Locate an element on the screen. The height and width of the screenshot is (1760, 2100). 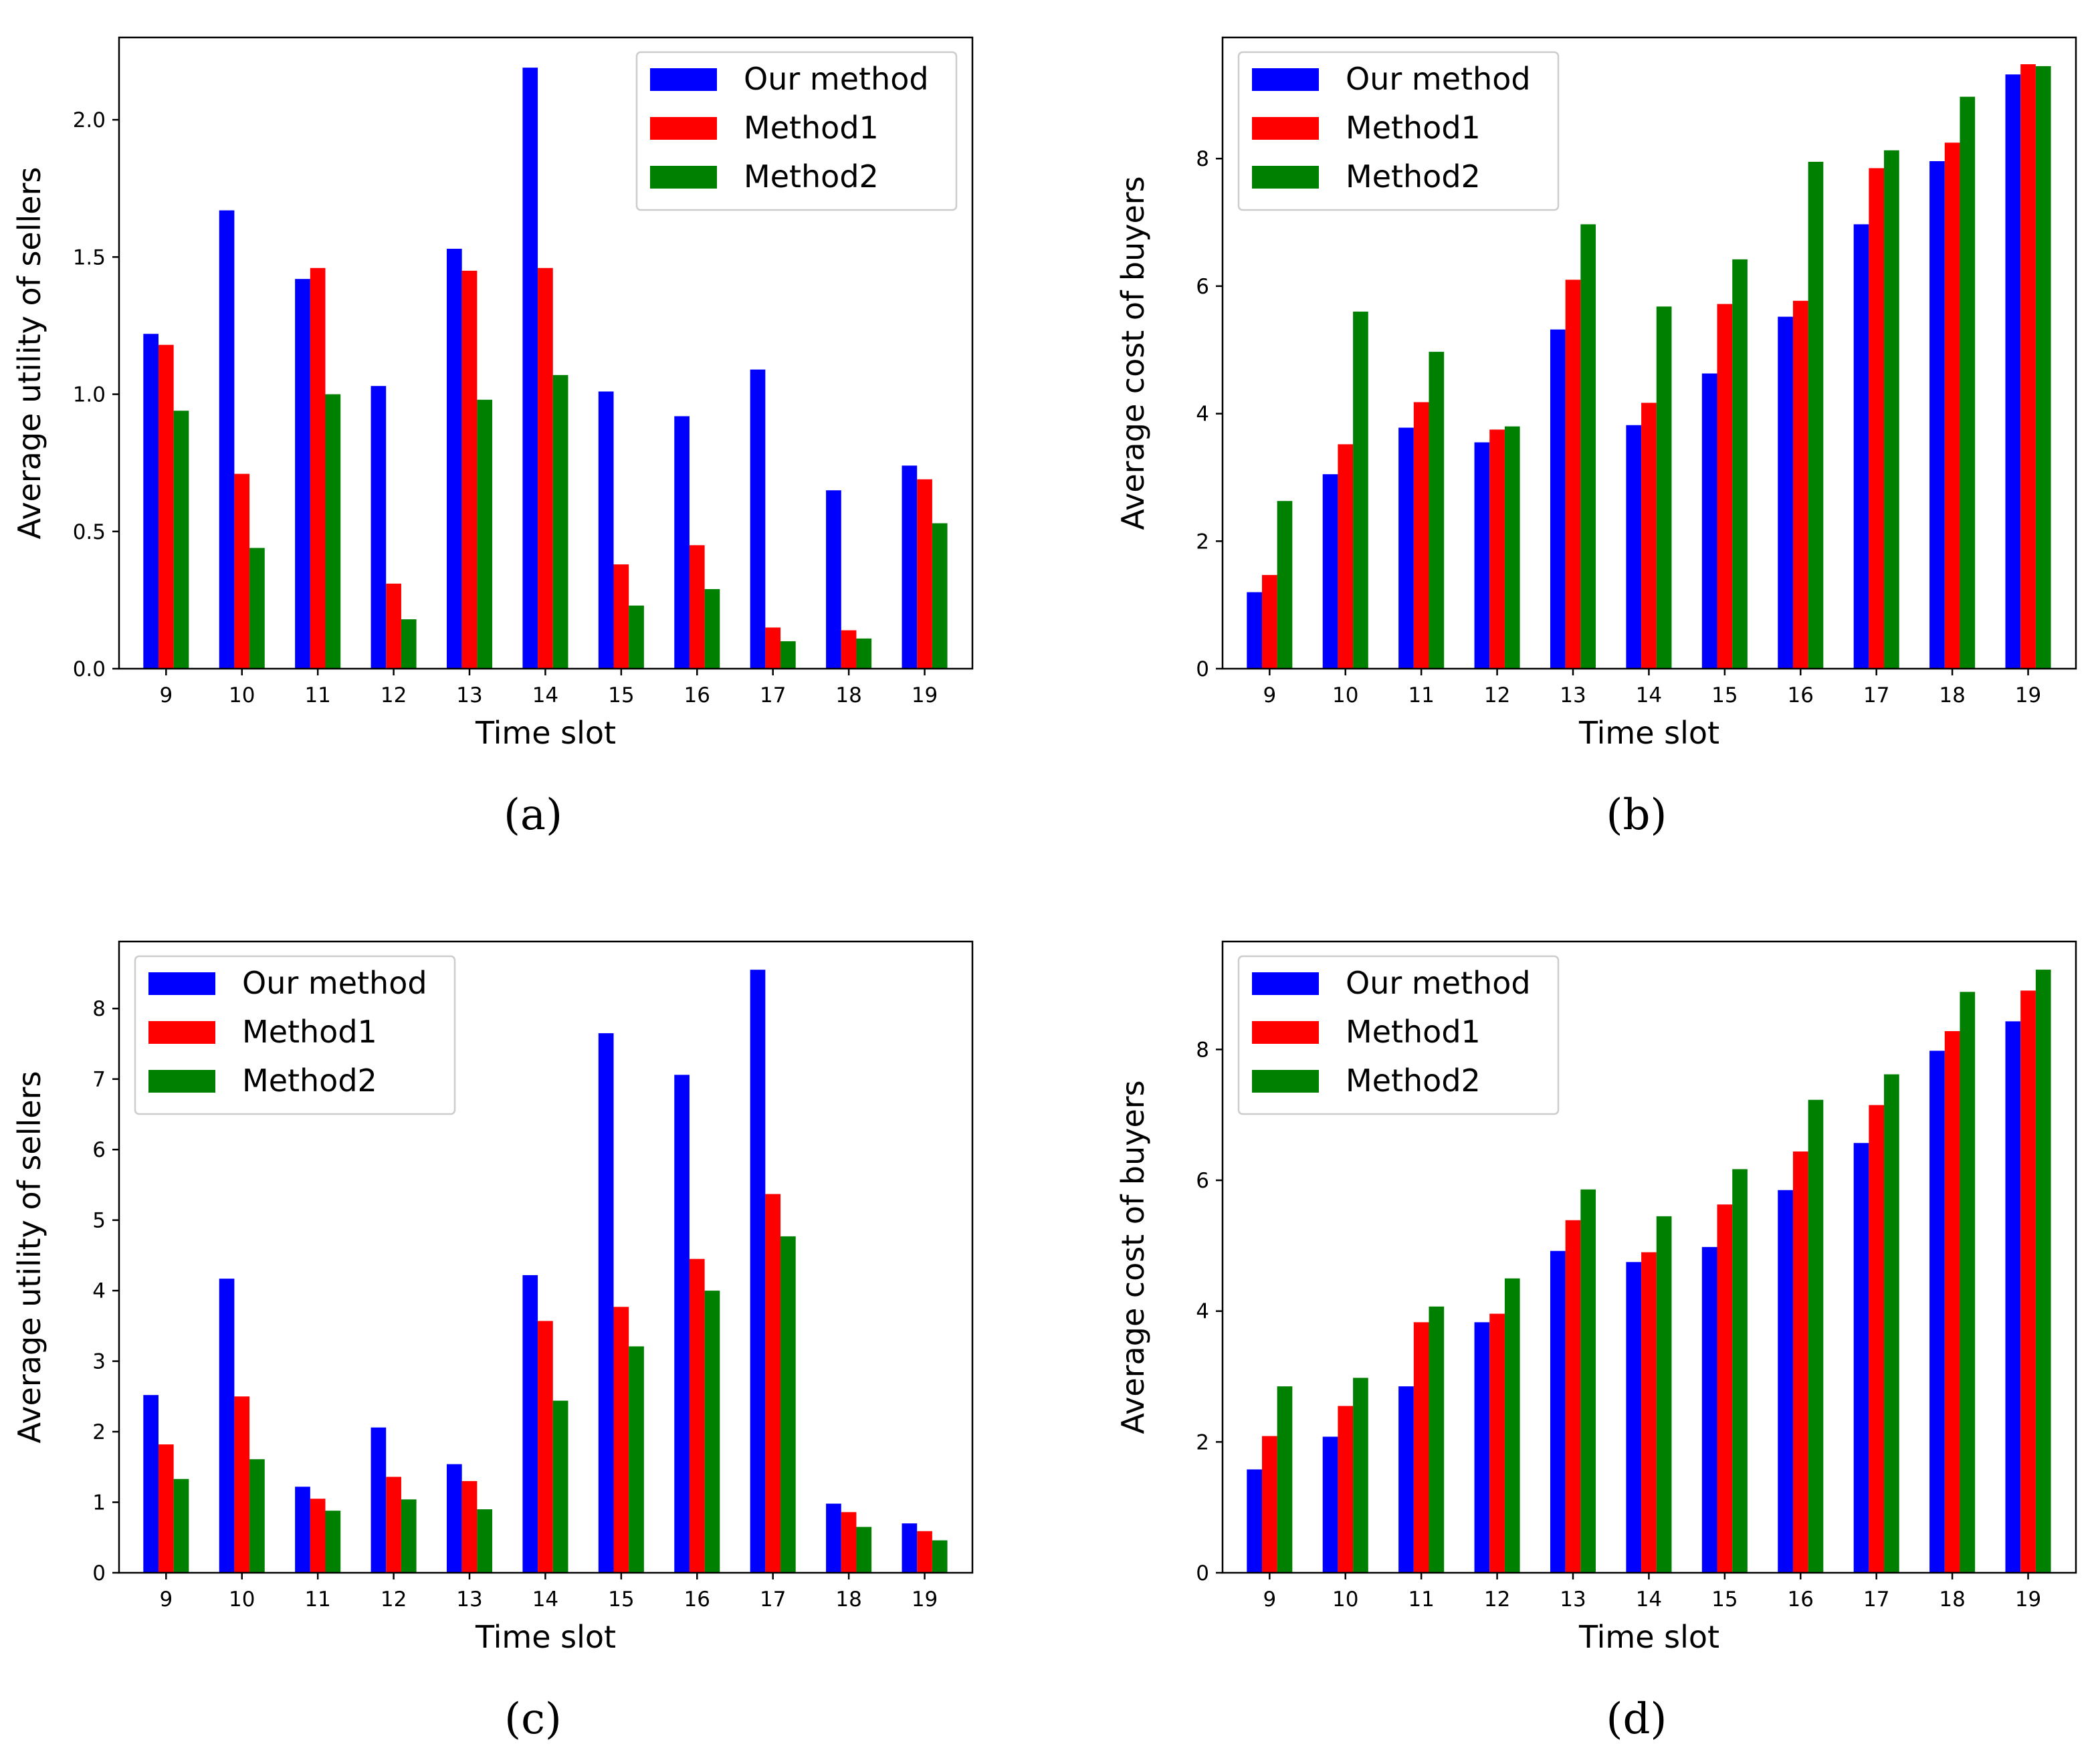
legend-label-method1: Method1 is located at coordinates (811, 128).